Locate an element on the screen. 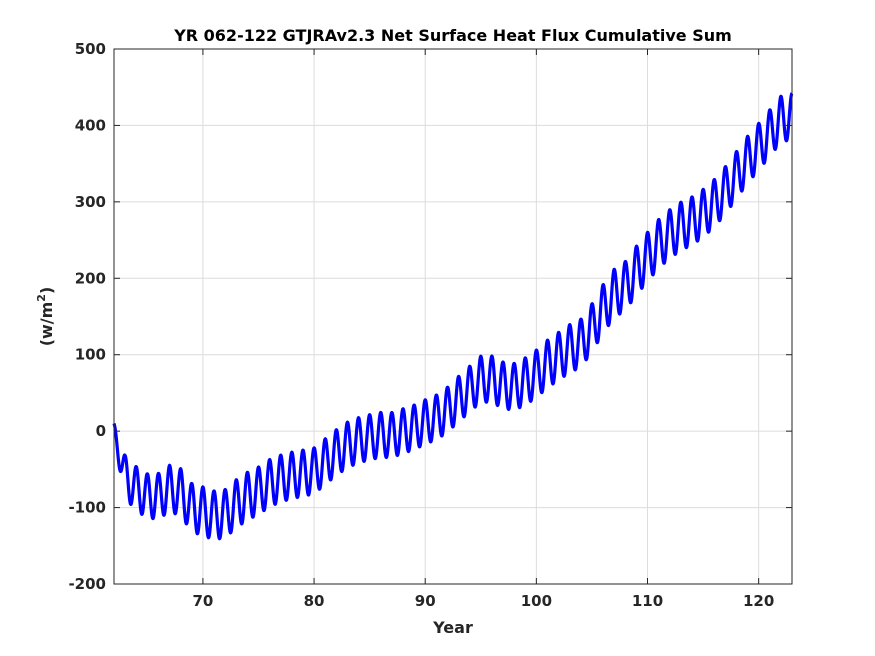 The width and height of the screenshot is (875, 656). x-tick-label: 110 is located at coordinates (647, 601).